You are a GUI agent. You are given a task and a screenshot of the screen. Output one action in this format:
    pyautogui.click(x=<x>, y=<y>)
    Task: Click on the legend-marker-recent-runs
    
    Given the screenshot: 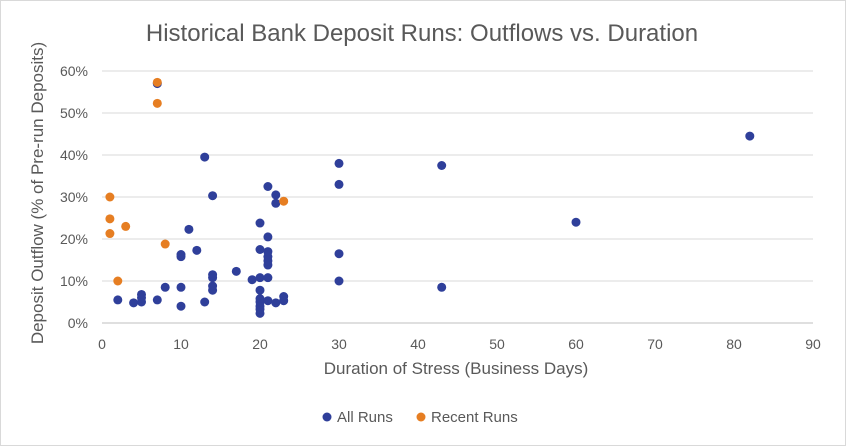 What is the action you would take?
    pyautogui.click(x=421, y=417)
    